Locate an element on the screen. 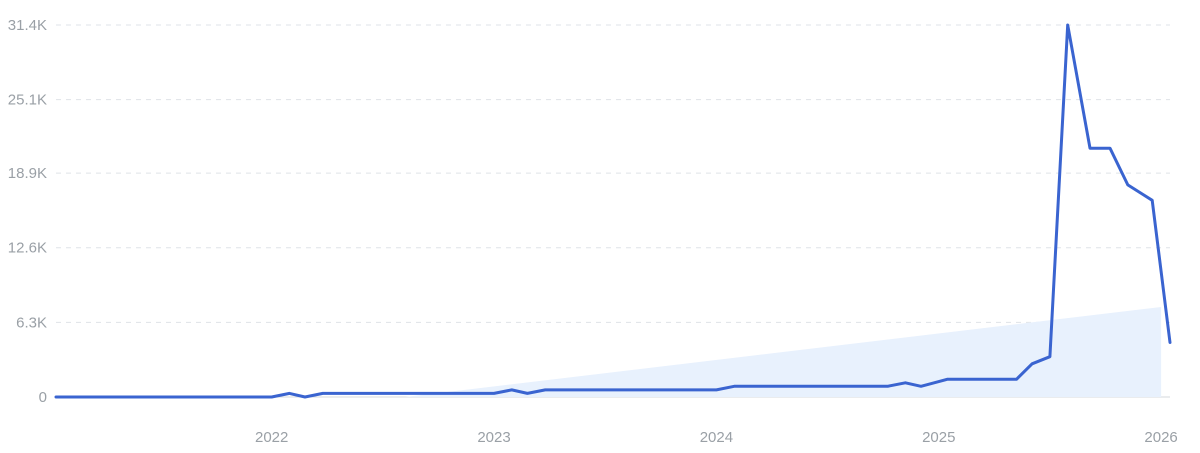 Image resolution: width=1200 pixels, height=453 pixels. y-tick-label: 6.3K is located at coordinates (31, 322).